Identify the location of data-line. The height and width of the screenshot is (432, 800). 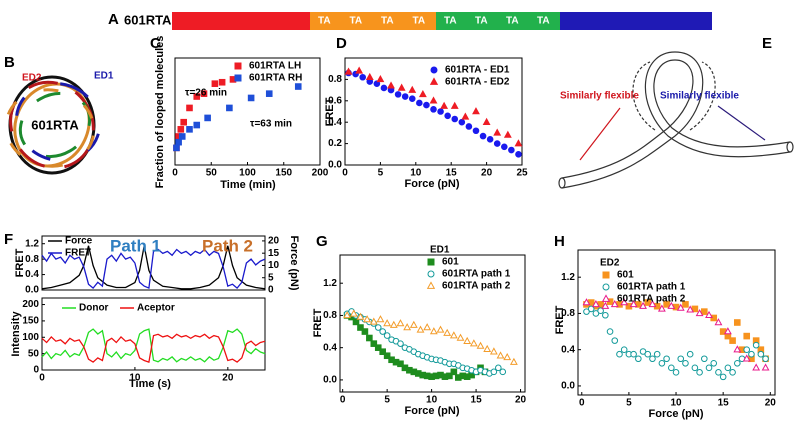
(153, 269).